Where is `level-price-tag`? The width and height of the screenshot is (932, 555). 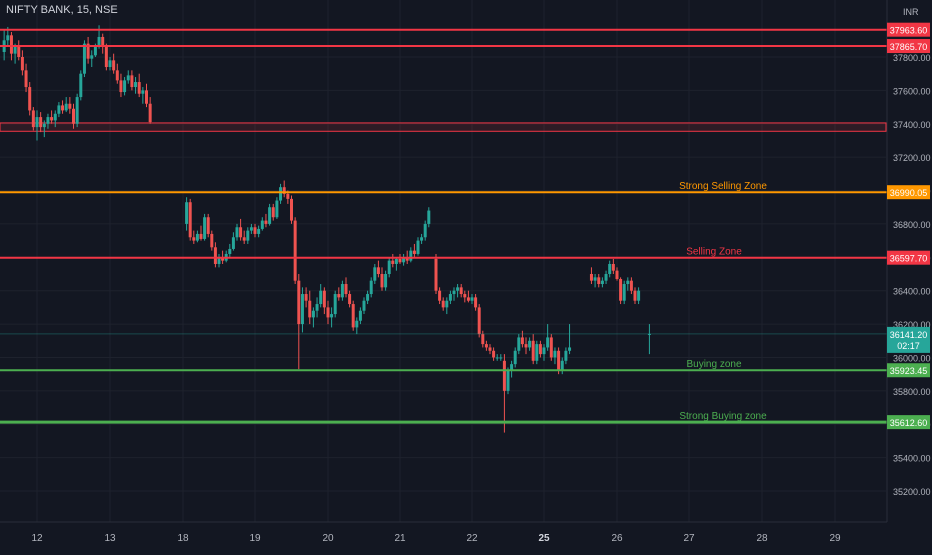 level-price-tag is located at coordinates (908, 257).